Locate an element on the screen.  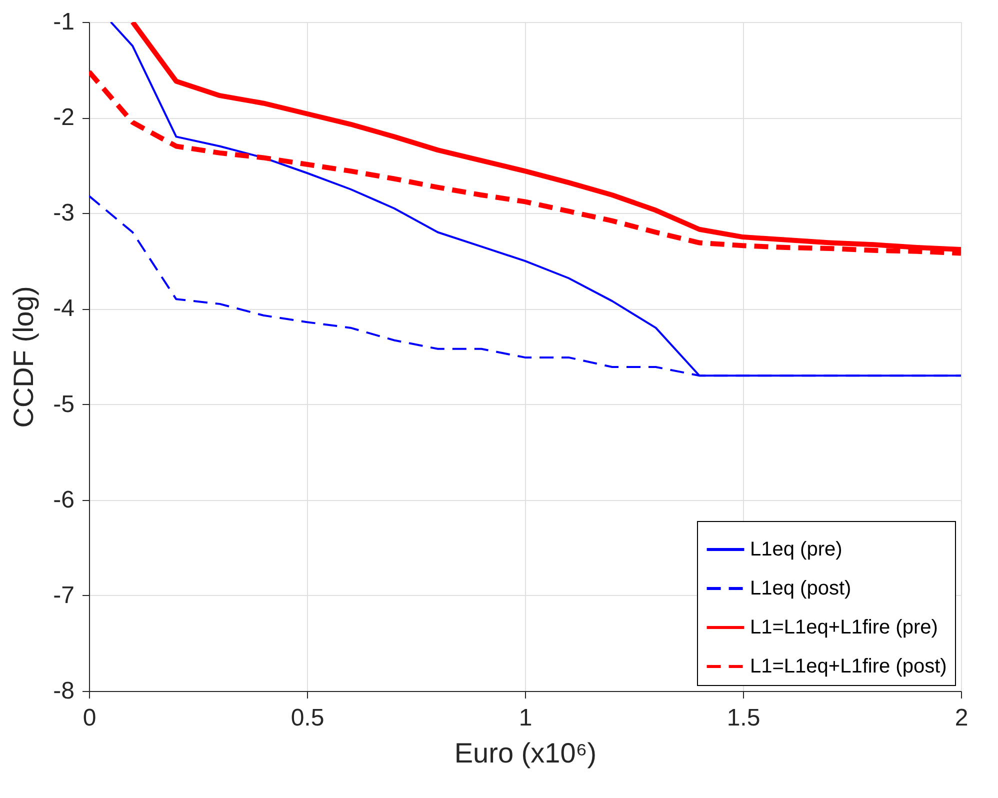
y-tick-label: -5 is located at coordinates (63, 404).